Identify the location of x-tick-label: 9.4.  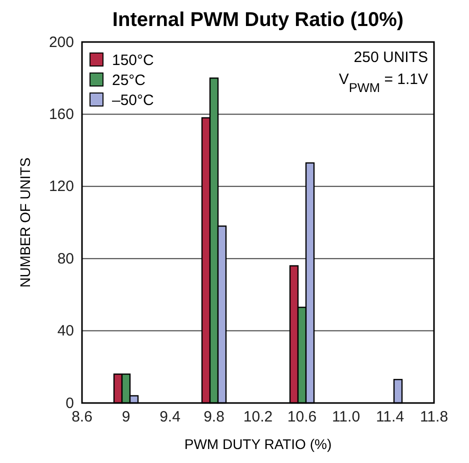
(170, 417).